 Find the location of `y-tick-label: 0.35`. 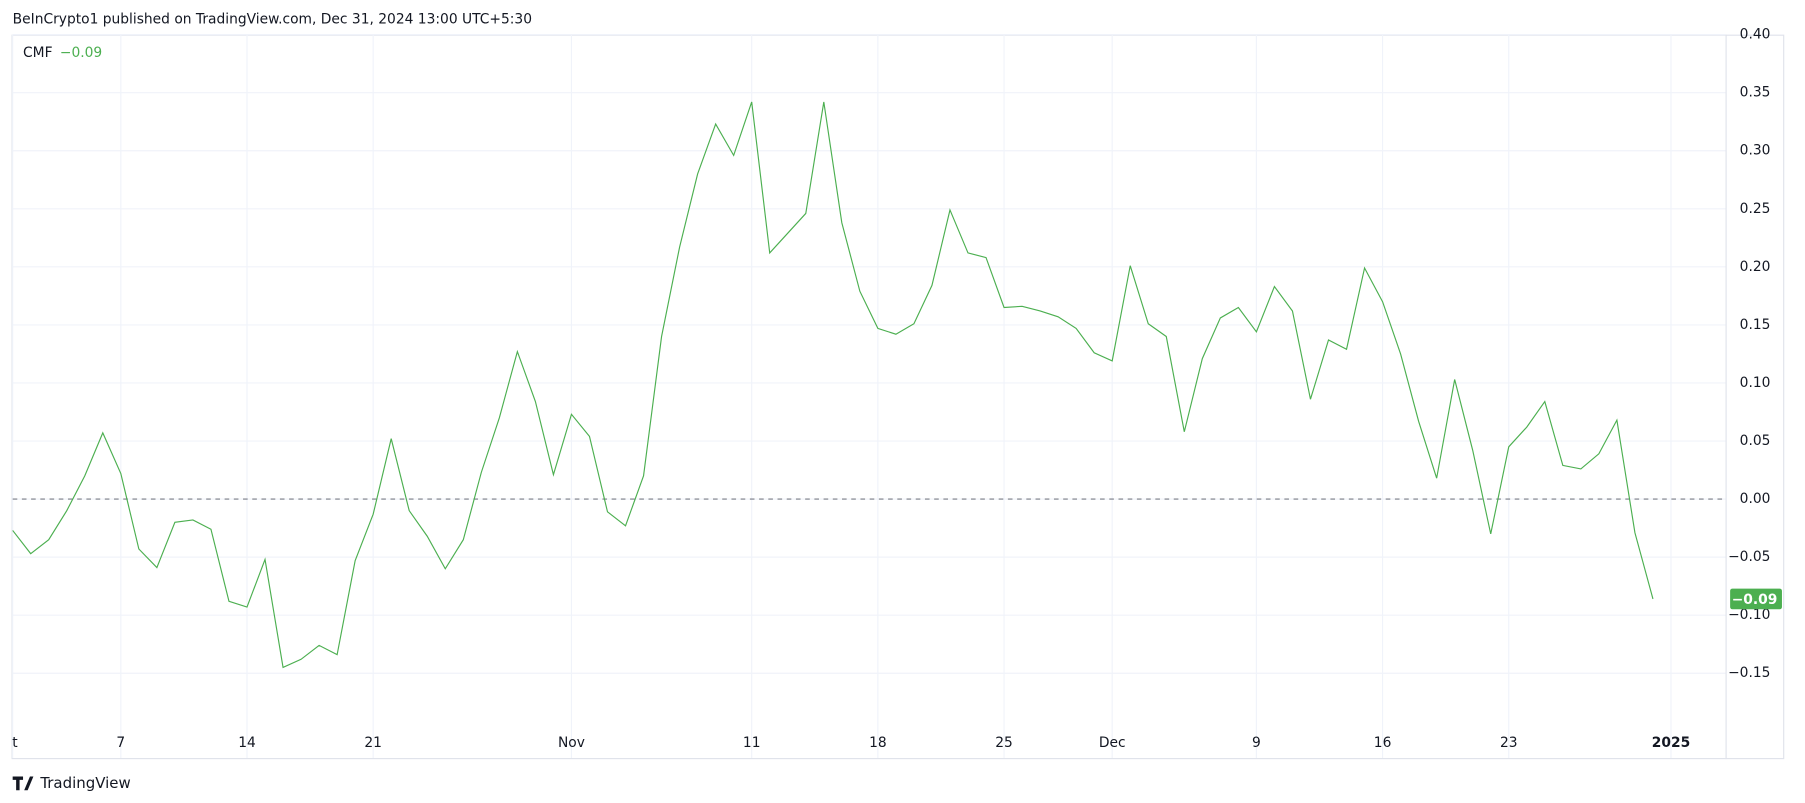

y-tick-label: 0.35 is located at coordinates (1755, 93).